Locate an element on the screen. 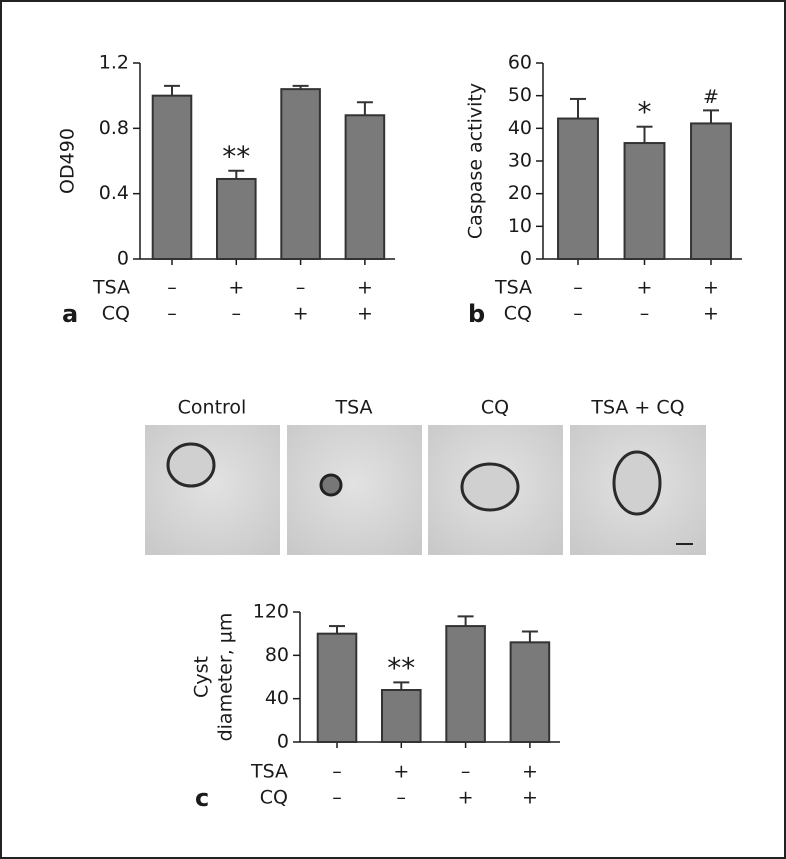 This screenshot has width=786, height=859. y-tick-label: 0.4 is located at coordinates (114, 193).